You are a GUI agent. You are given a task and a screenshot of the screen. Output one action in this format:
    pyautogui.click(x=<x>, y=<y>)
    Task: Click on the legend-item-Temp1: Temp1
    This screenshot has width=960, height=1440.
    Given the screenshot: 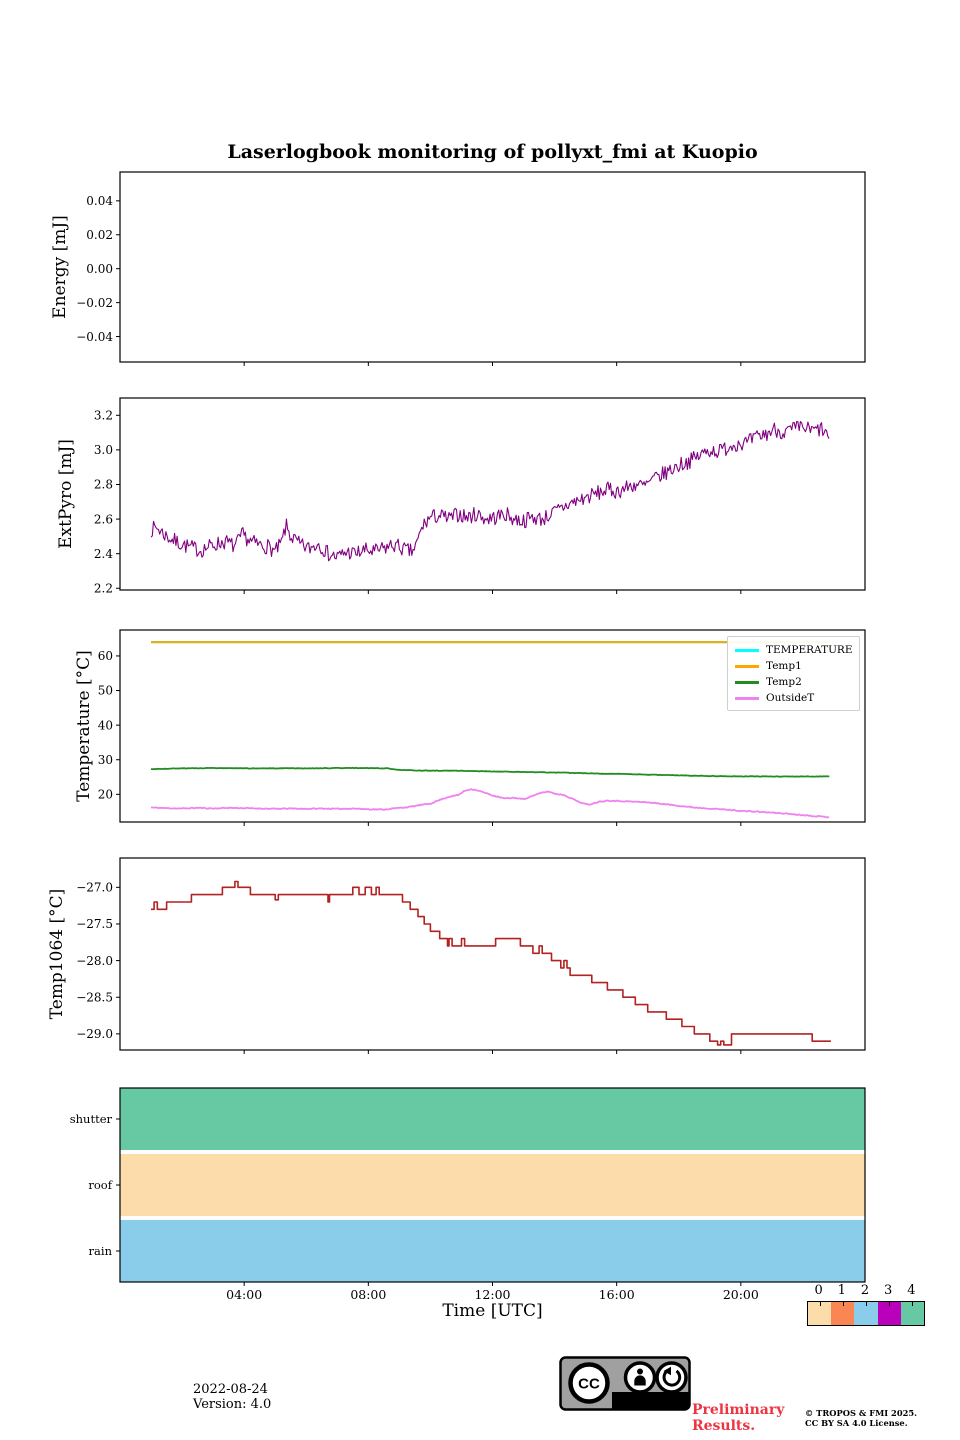 What is the action you would take?
    pyautogui.click(x=794, y=666)
    